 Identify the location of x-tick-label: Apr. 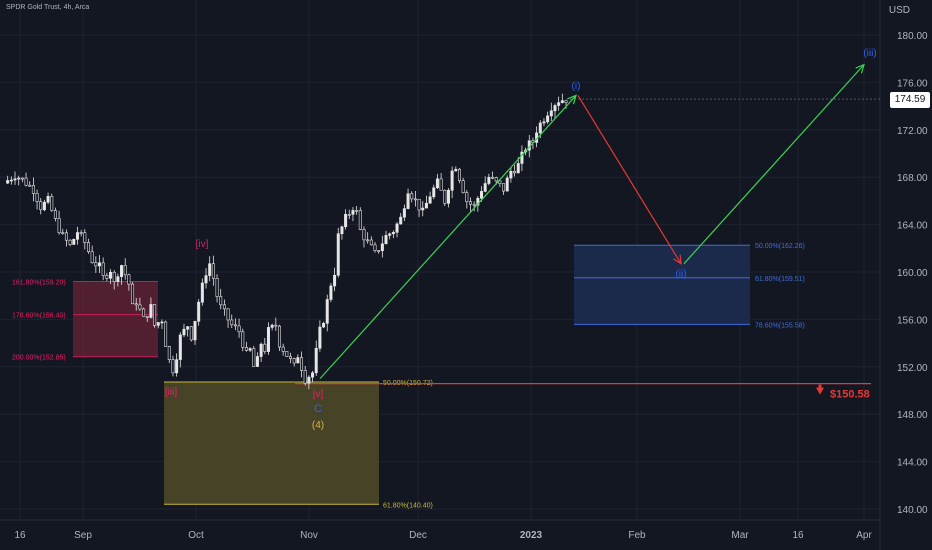
(864, 535).